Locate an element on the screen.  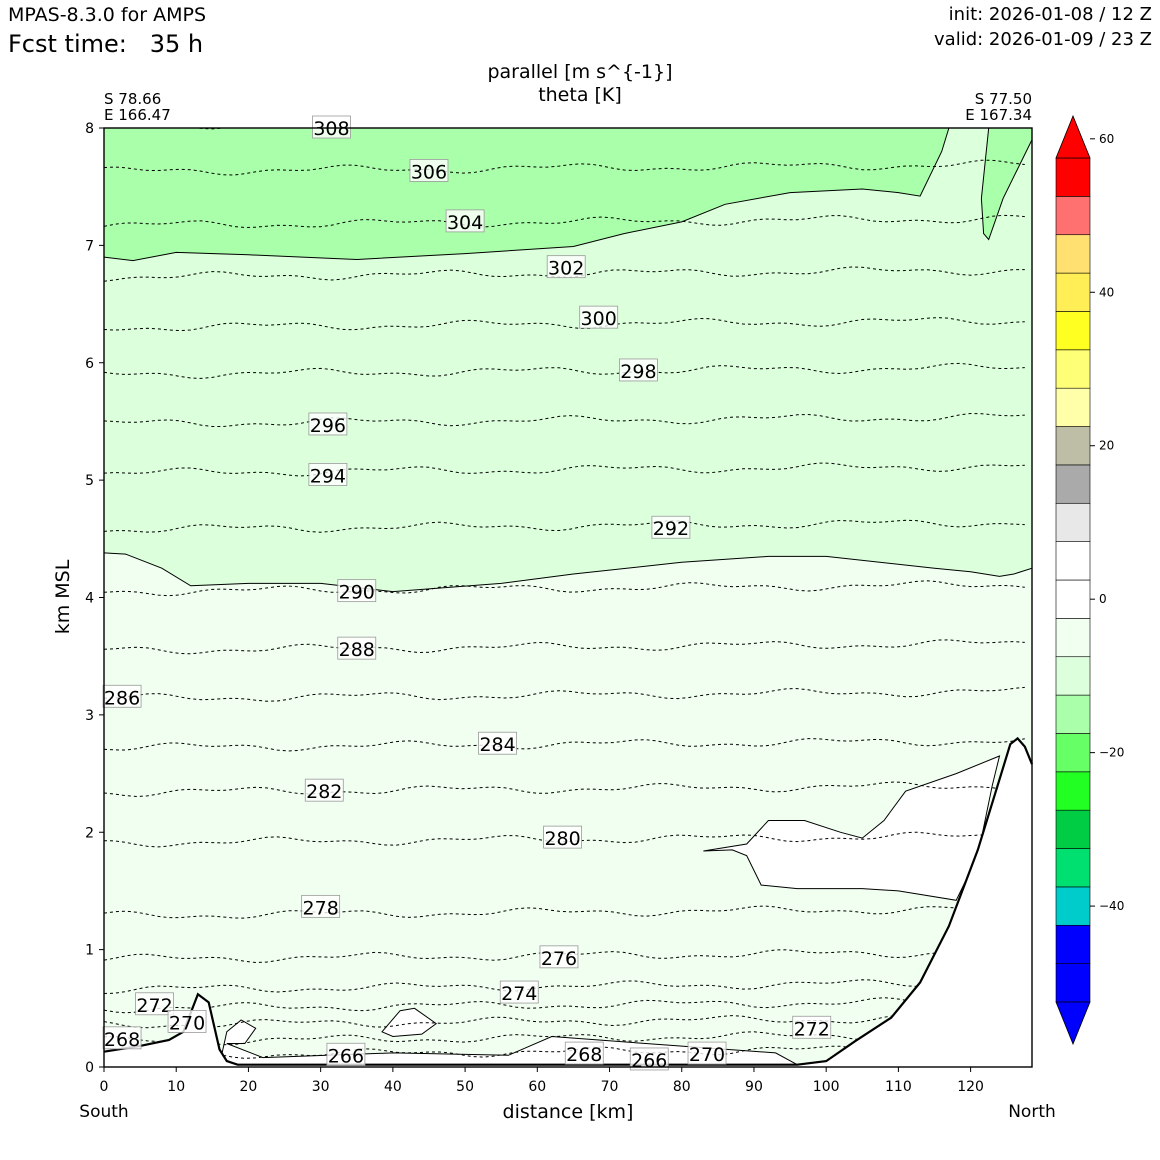
y-axis: 0 1 2 3 4 5 6 7 8 is located at coordinates (94, 598).